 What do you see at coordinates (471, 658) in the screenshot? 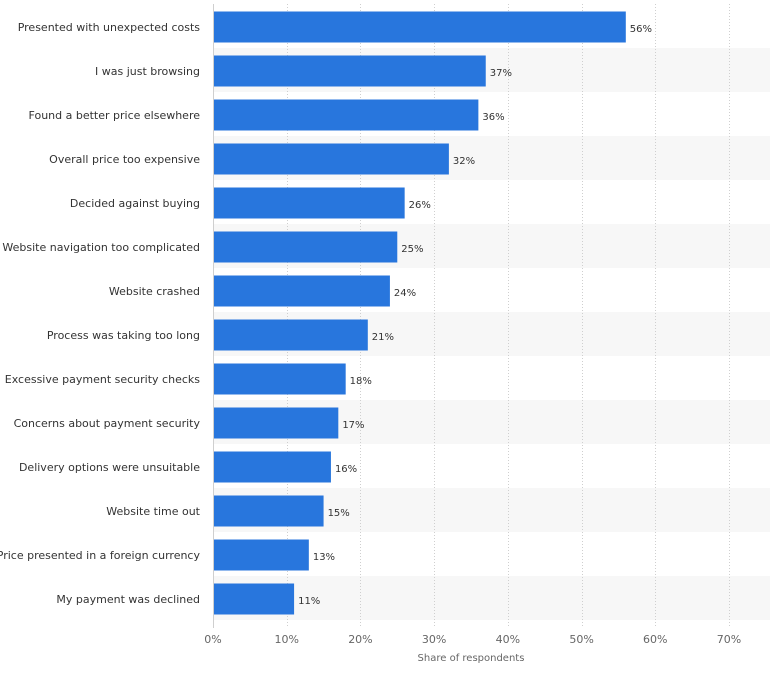
I see `x-axis-title: Share of respondents` at bounding box center [471, 658].